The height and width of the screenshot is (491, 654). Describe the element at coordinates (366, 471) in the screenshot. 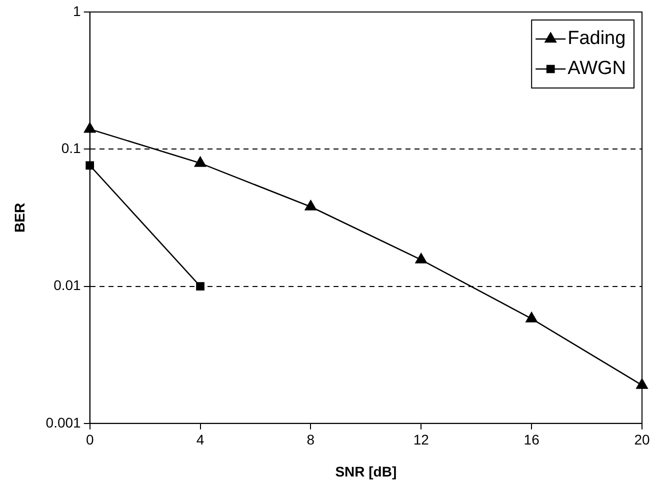

I see `x-axis-title: SNR [dB]` at that location.